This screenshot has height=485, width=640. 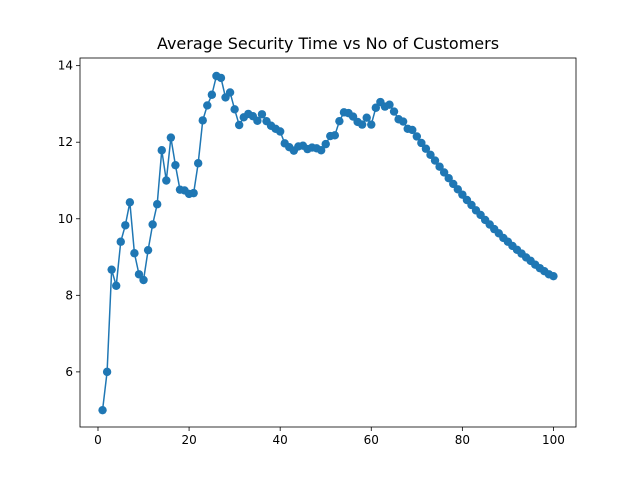 I want to click on chart-title: Average Security Time vs No of Customers, so click(x=328, y=43).